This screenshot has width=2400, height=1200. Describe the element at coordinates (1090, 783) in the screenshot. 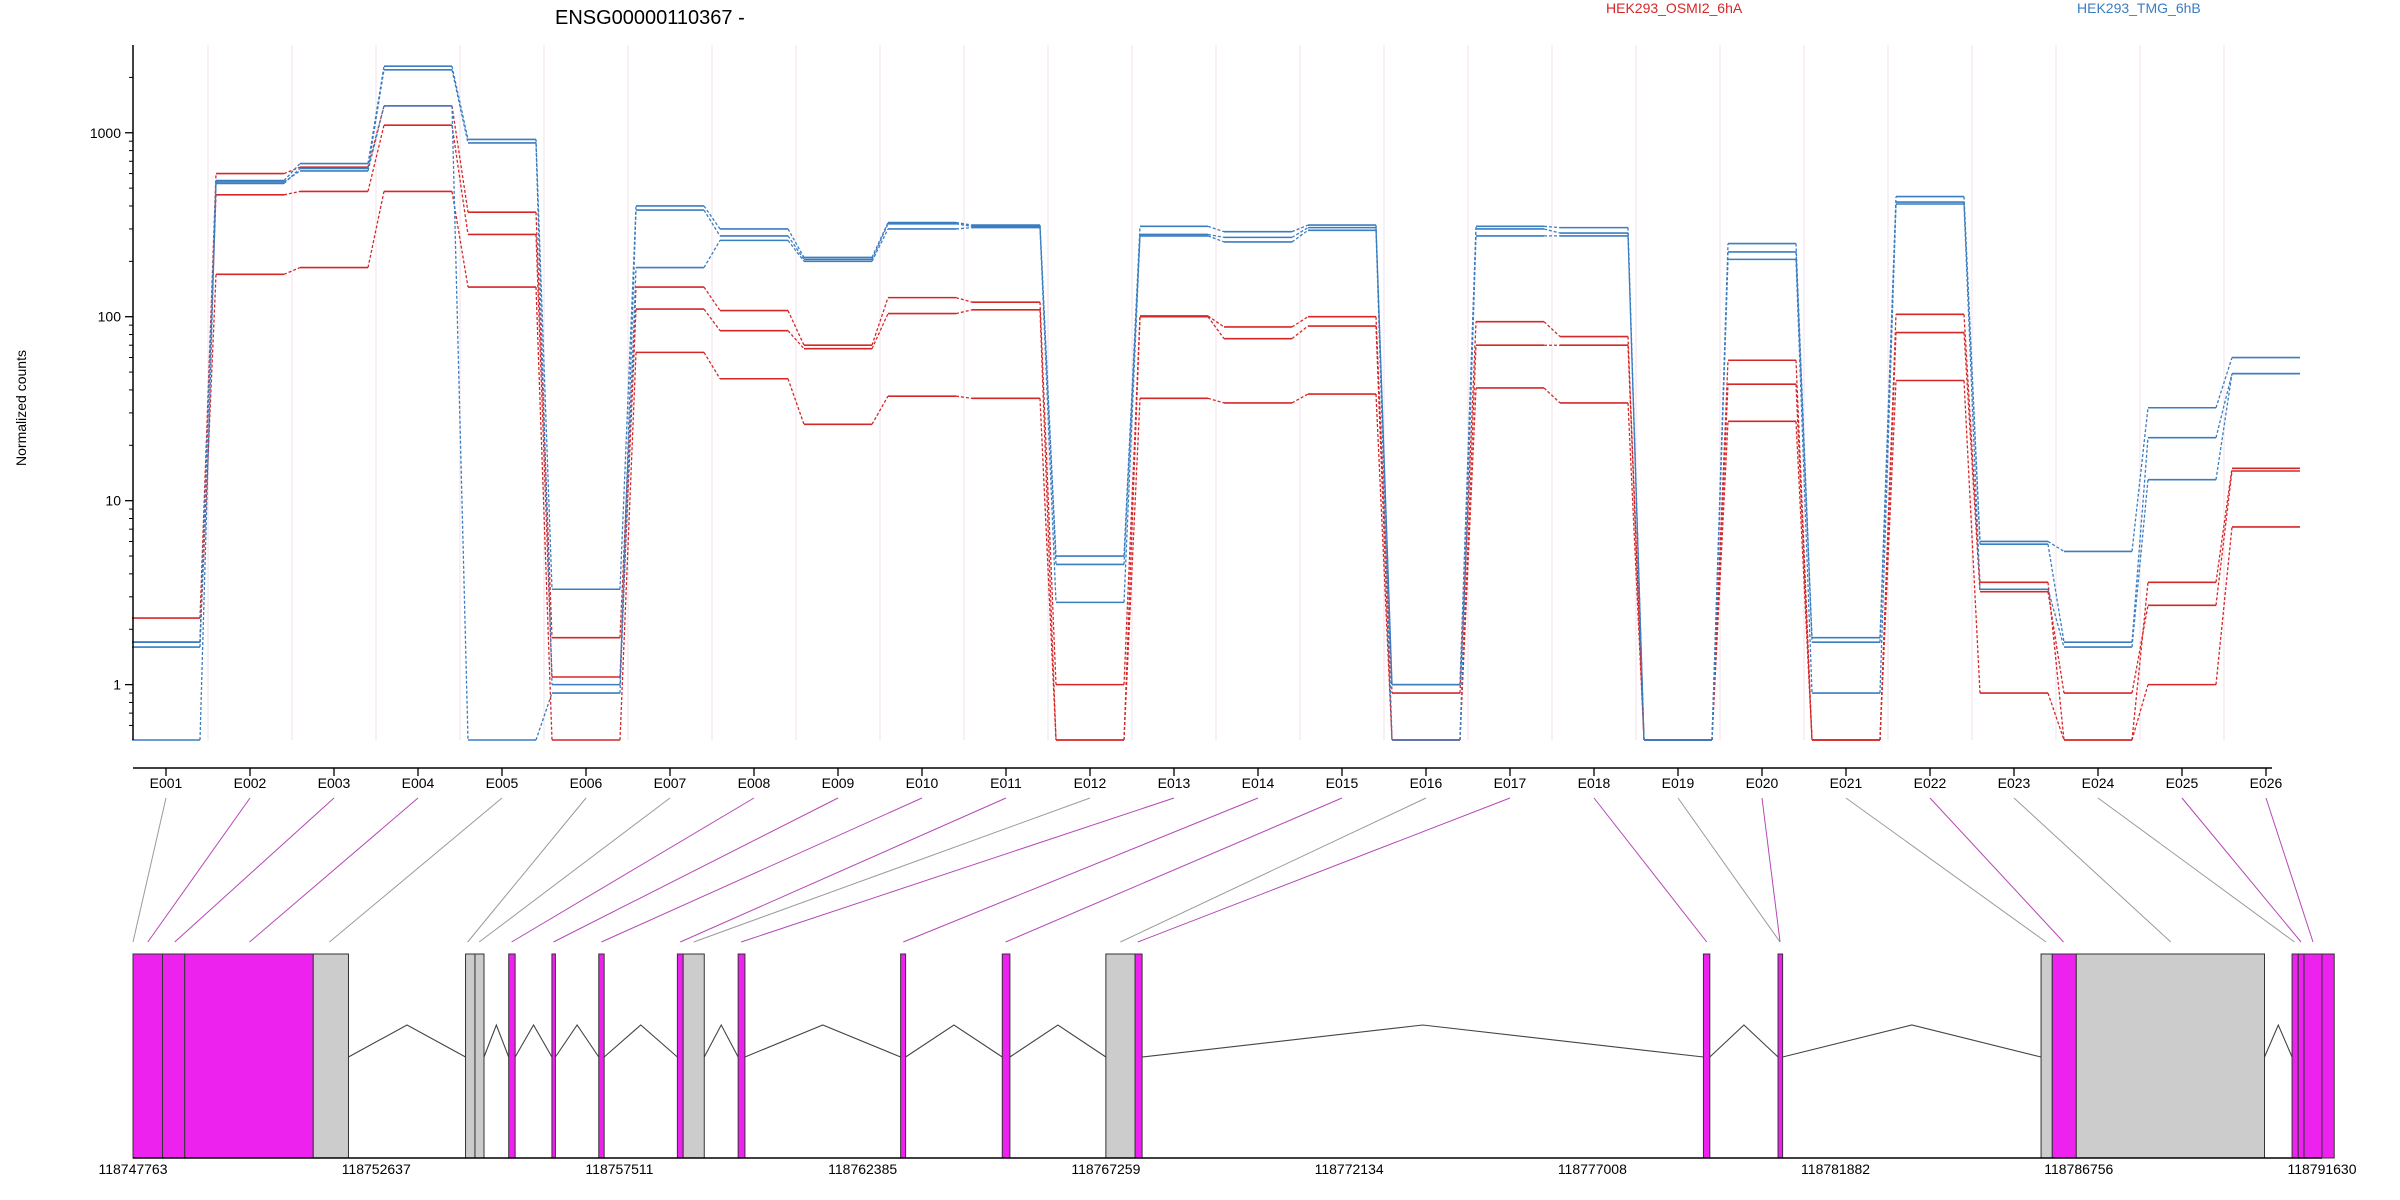

I see `x-tick-label-E012: E012` at that location.